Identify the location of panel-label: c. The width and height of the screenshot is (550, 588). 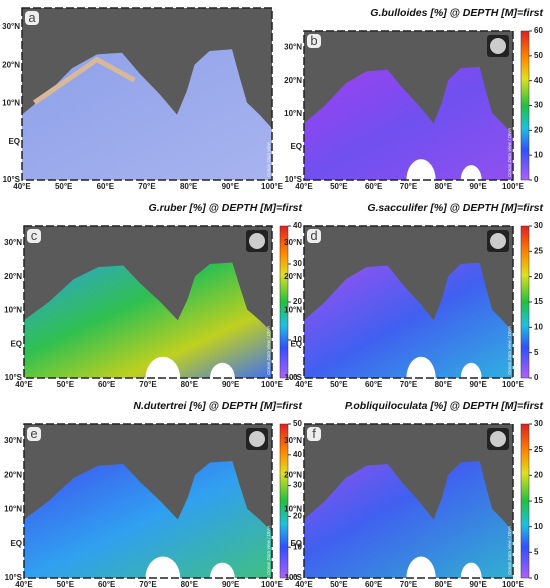
(34, 235).